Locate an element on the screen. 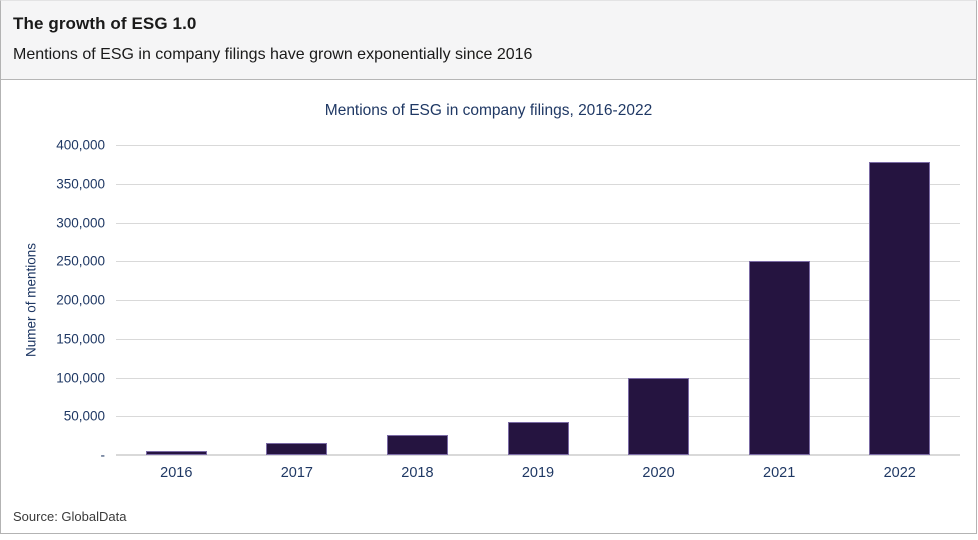 Image resolution: width=978 pixels, height=540 pixels. x-axis-line is located at coordinates (538, 455).